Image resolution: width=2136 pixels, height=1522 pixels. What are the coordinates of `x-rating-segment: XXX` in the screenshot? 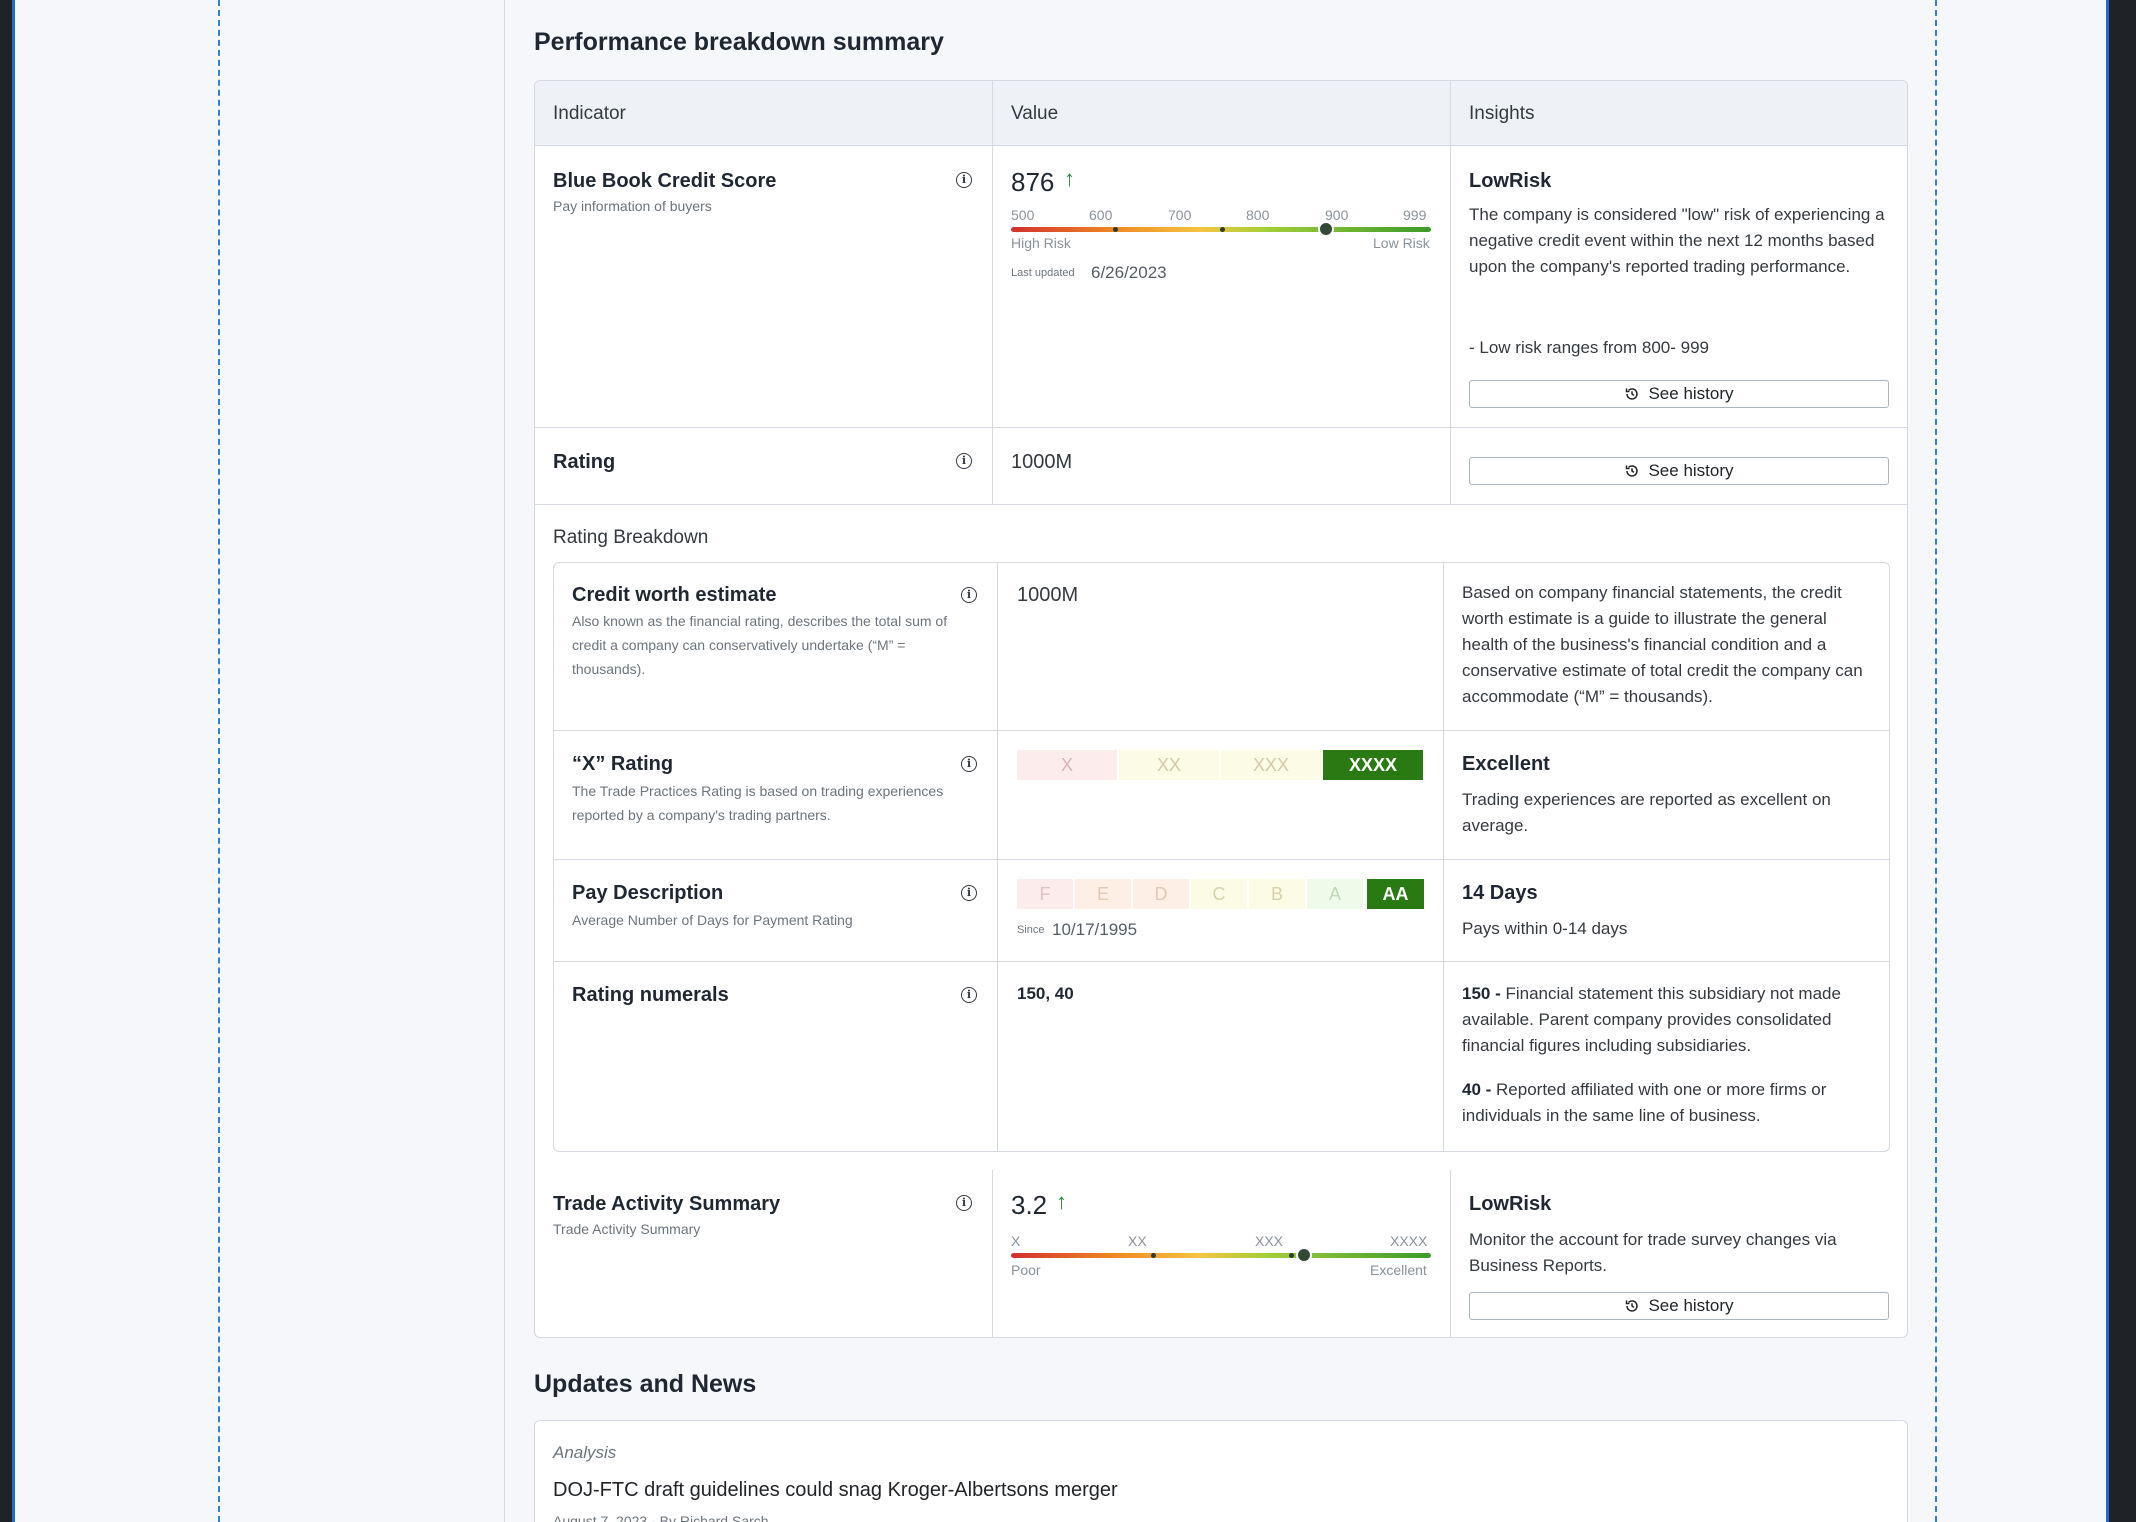 It's located at (1271, 765).